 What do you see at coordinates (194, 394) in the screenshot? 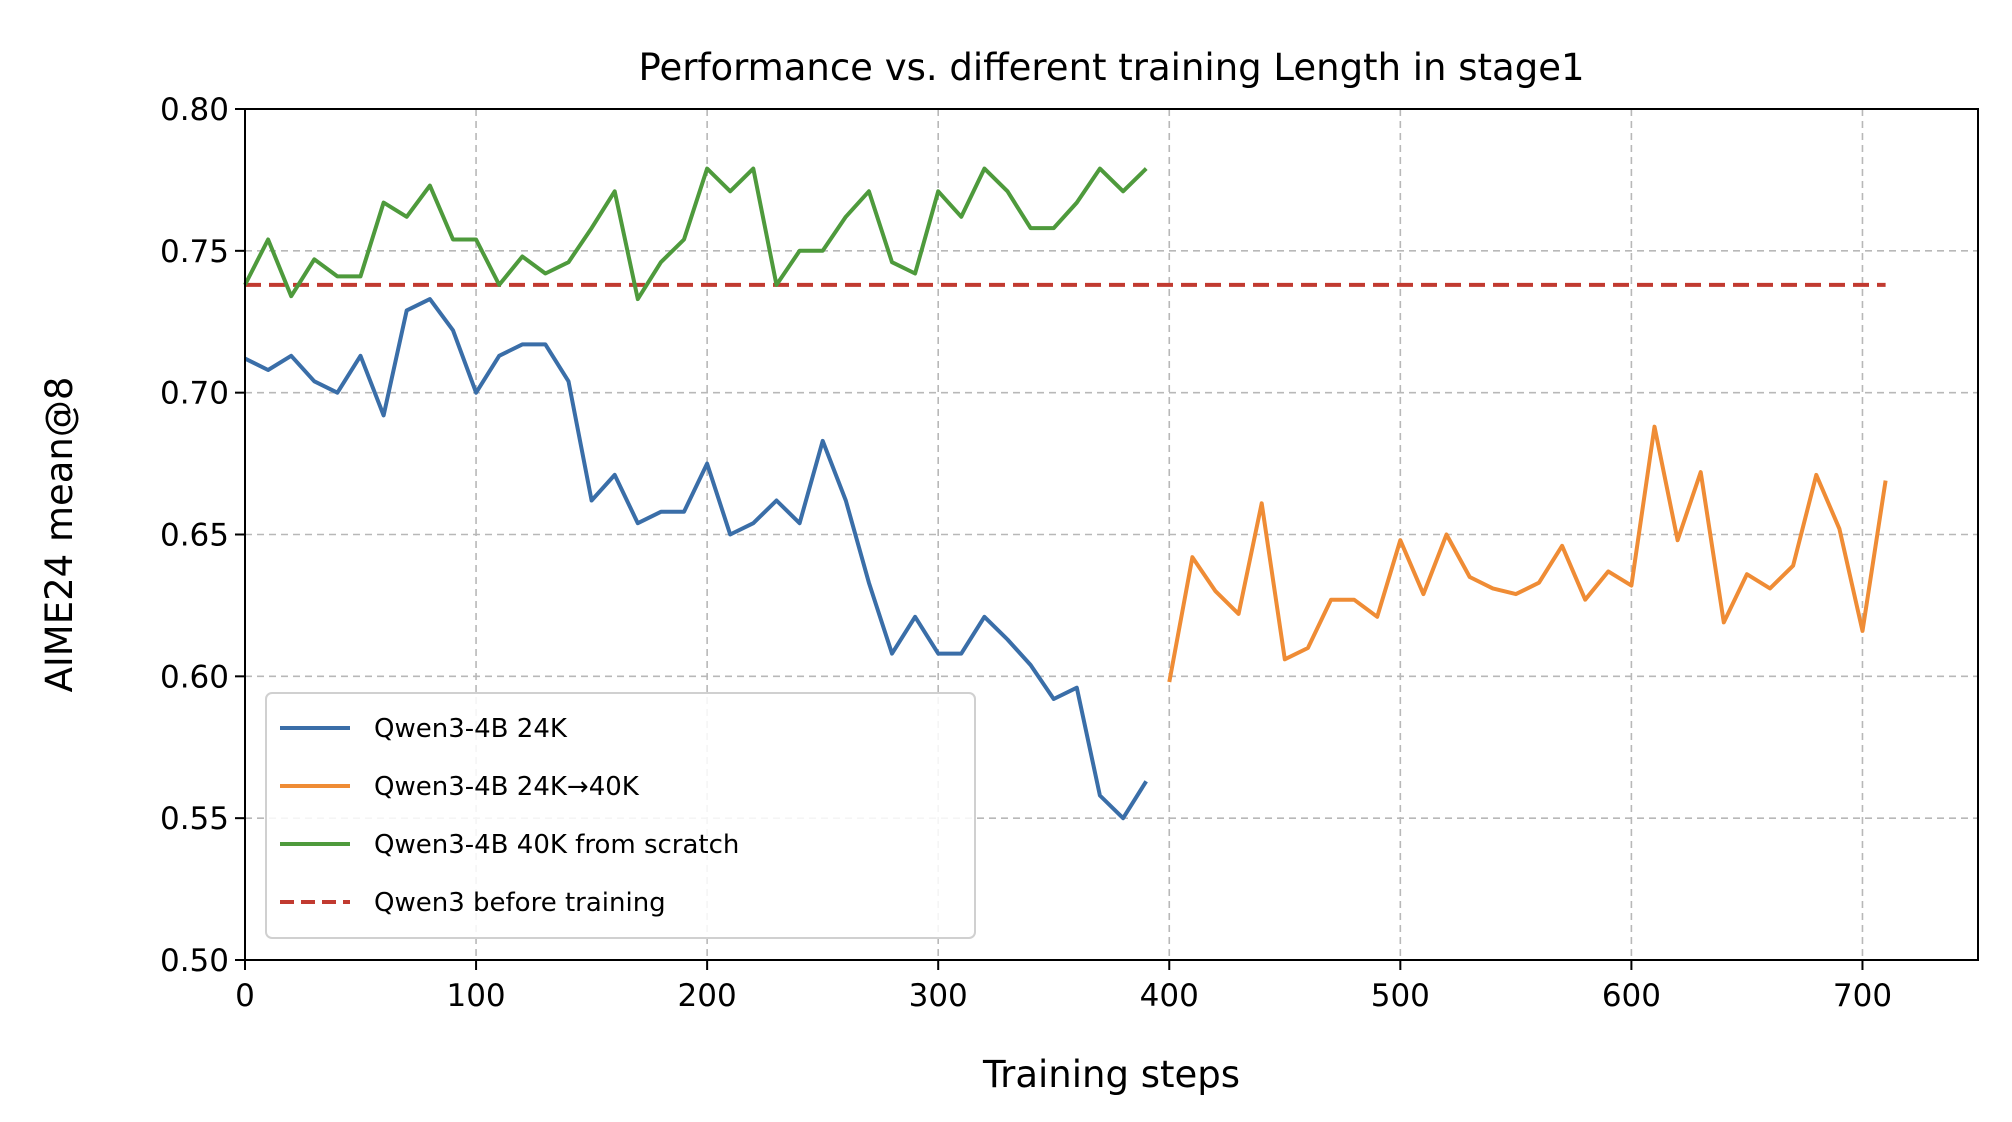
I see `y-tick-label: 0.70` at bounding box center [194, 394].